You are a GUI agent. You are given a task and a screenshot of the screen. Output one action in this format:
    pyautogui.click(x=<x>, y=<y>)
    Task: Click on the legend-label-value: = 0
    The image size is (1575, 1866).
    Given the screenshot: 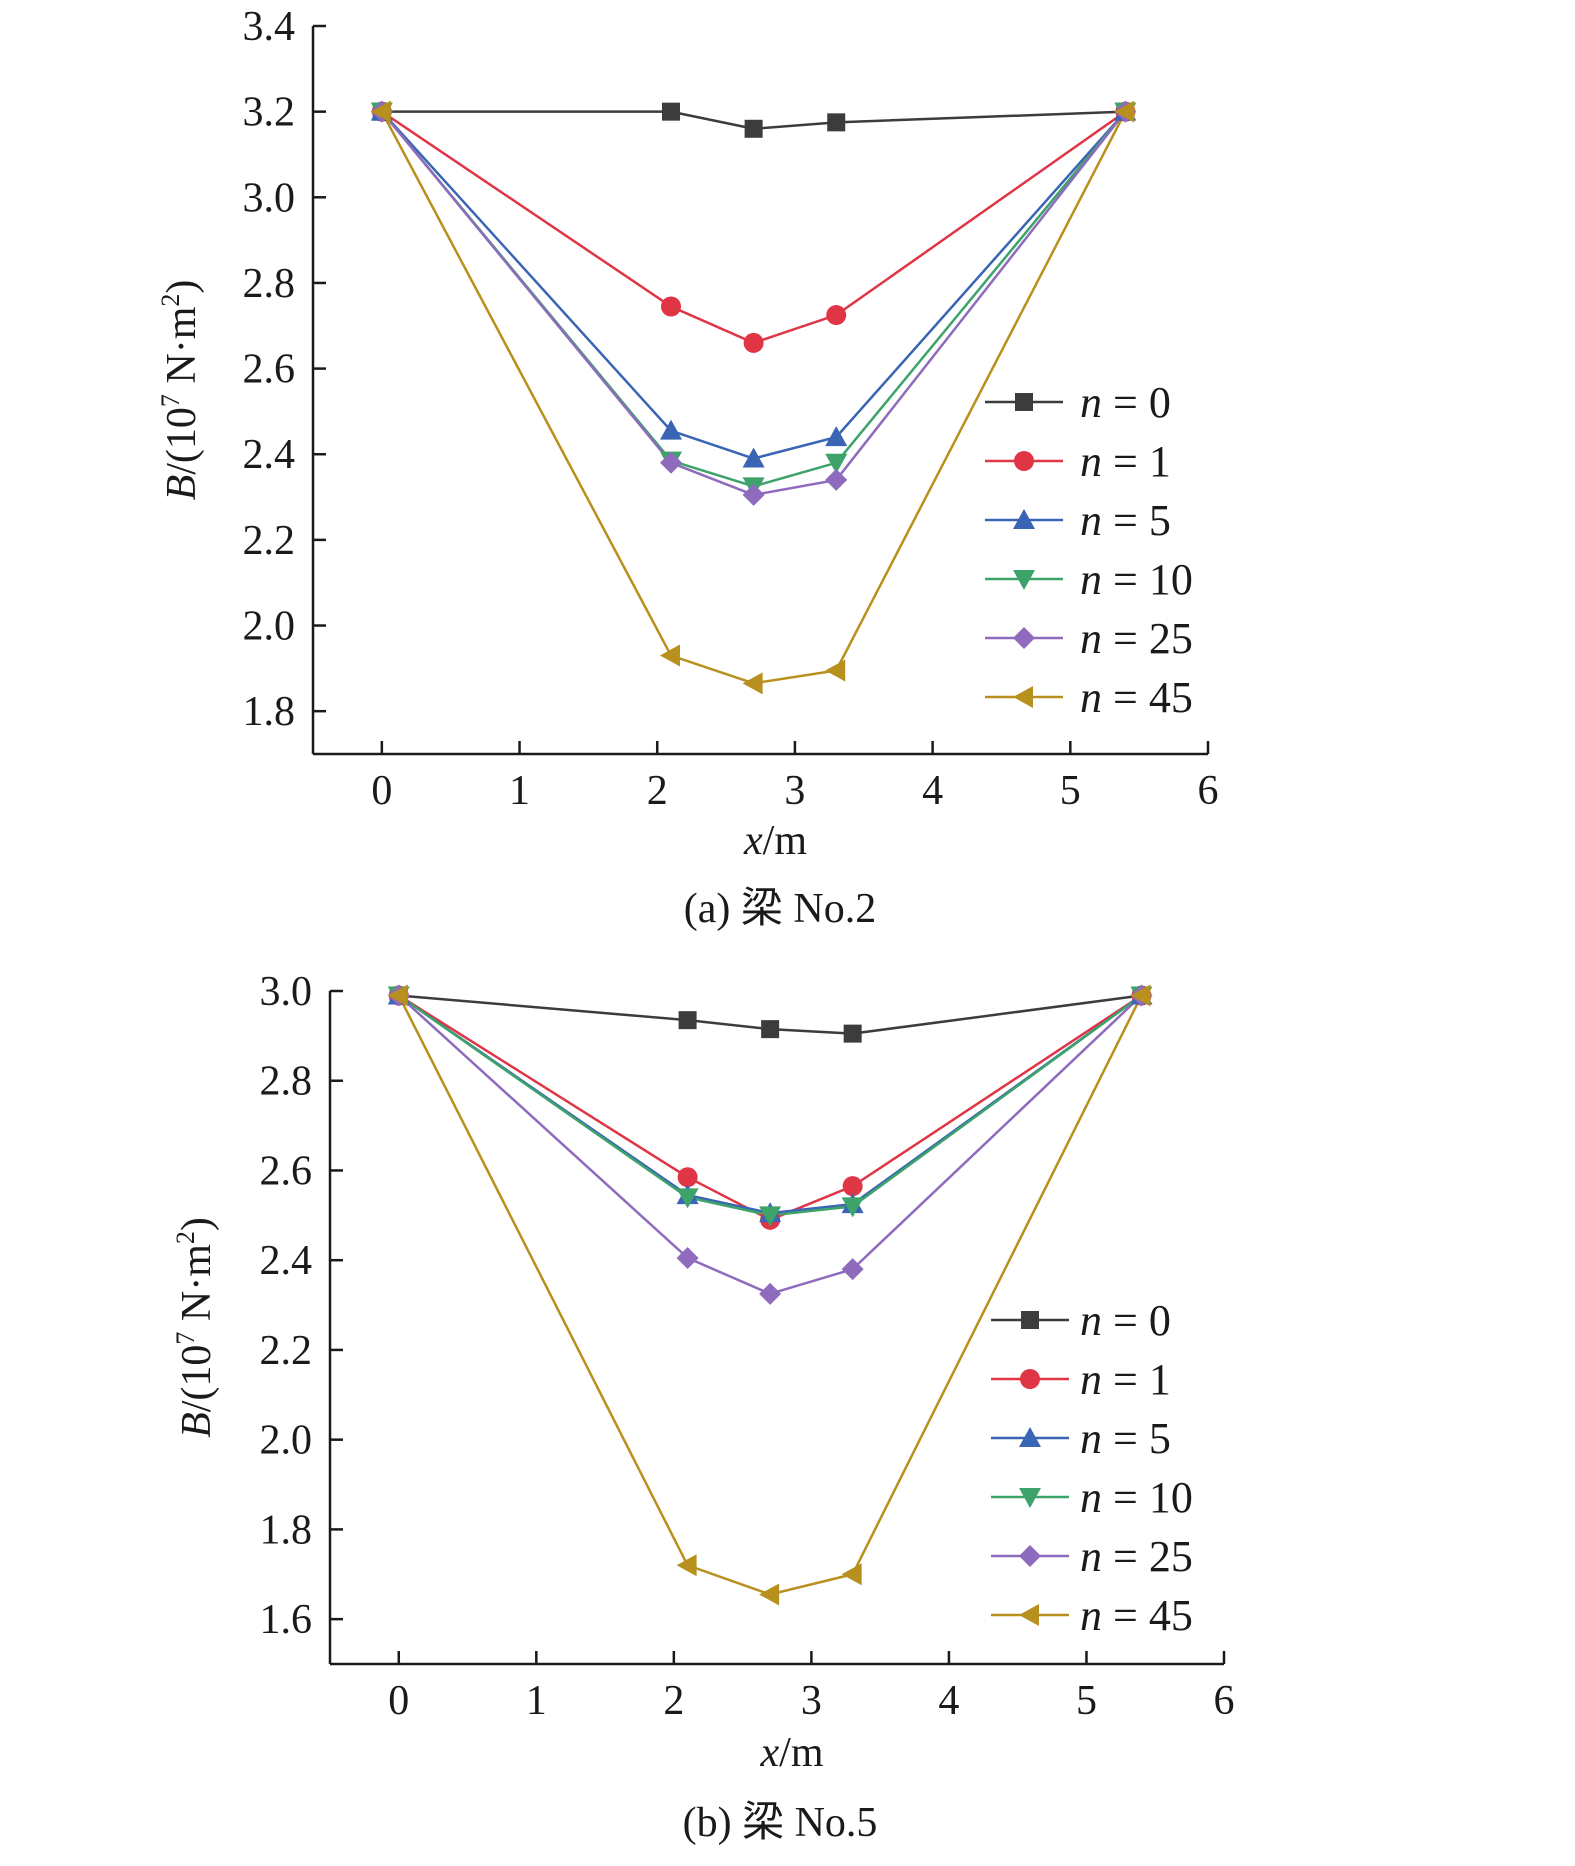 What is the action you would take?
    pyautogui.click(x=1136, y=1320)
    